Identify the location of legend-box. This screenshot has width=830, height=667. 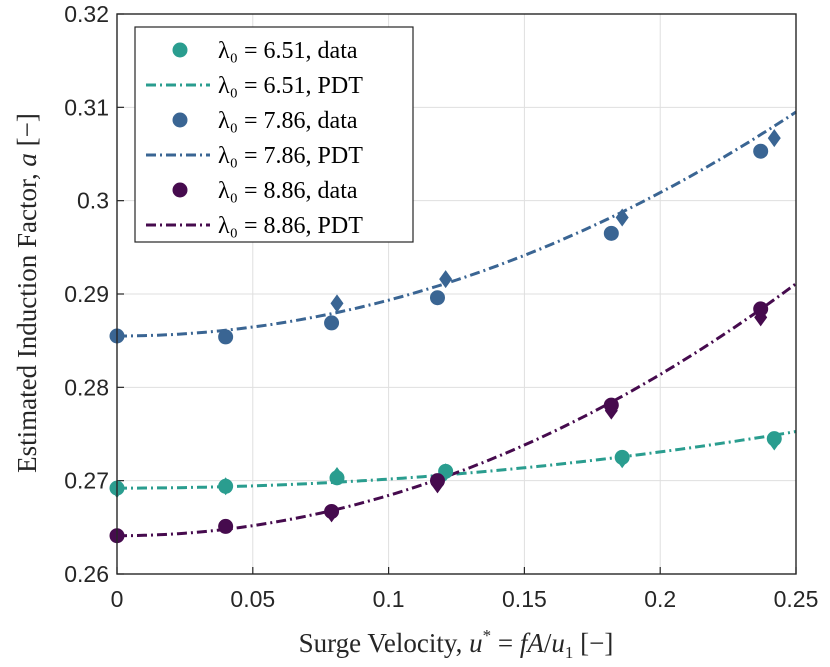
(274, 134).